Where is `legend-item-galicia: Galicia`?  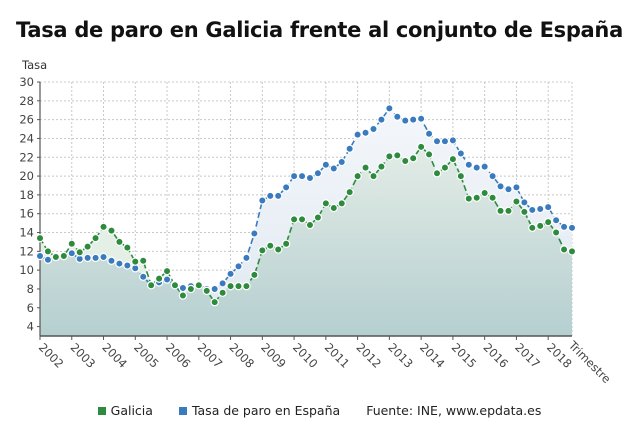
legend-item-galicia: Galicia is located at coordinates (125, 410).